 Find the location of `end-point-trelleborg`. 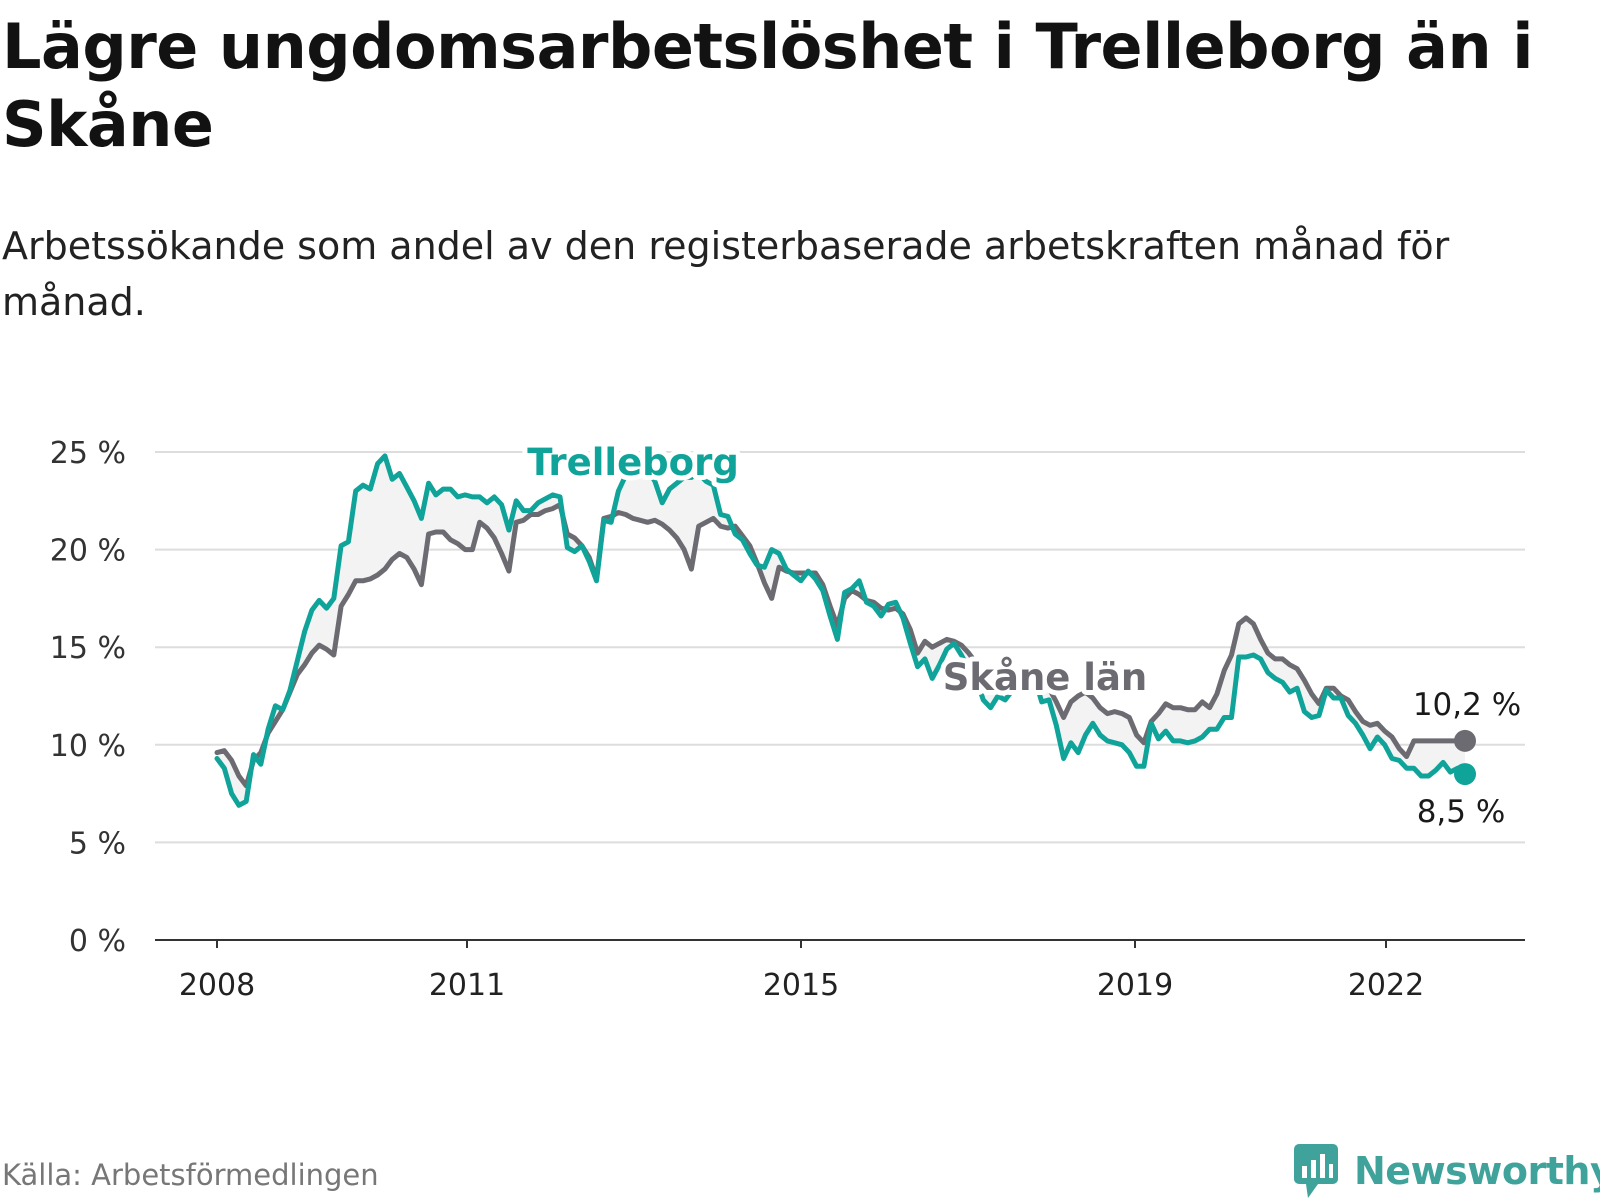

end-point-trelleborg is located at coordinates (1465, 774).